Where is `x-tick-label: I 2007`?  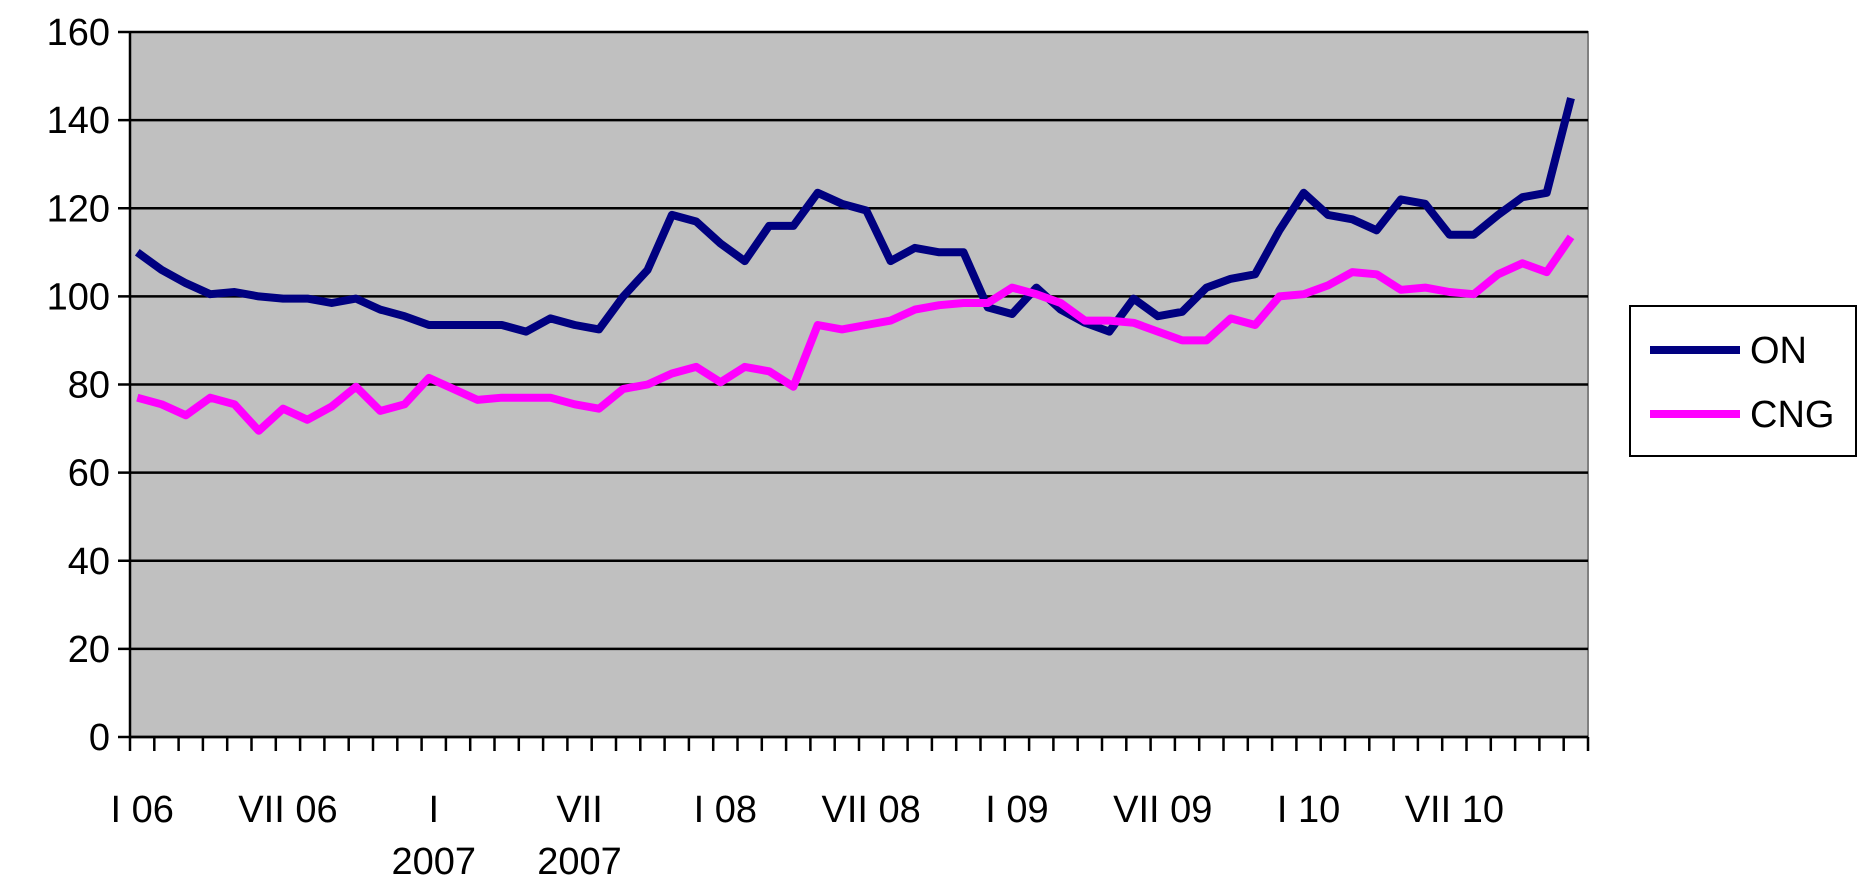 x-tick-label: I 2007 is located at coordinates (433, 836).